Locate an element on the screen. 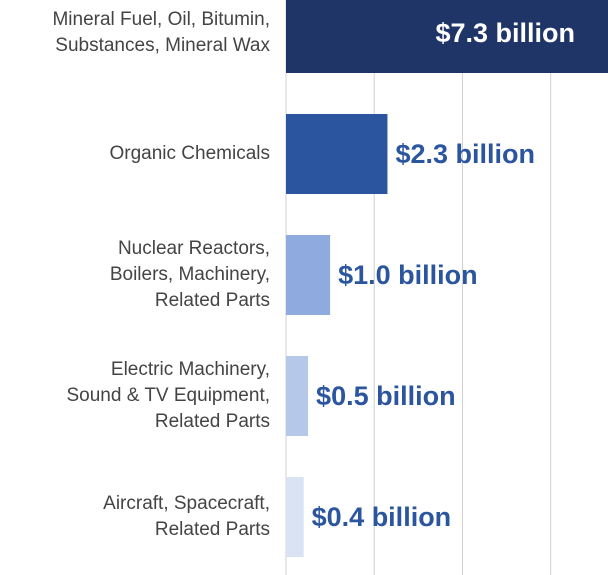 The image size is (608, 575). value-label: $7.3 billion is located at coordinates (505, 33).